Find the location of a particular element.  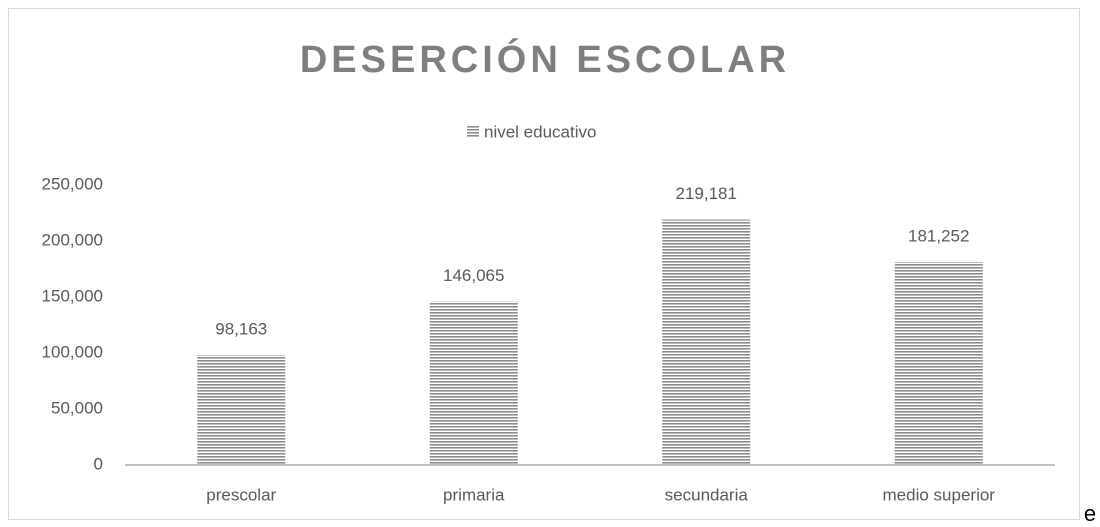

stray-text: e is located at coordinates (1090, 513).